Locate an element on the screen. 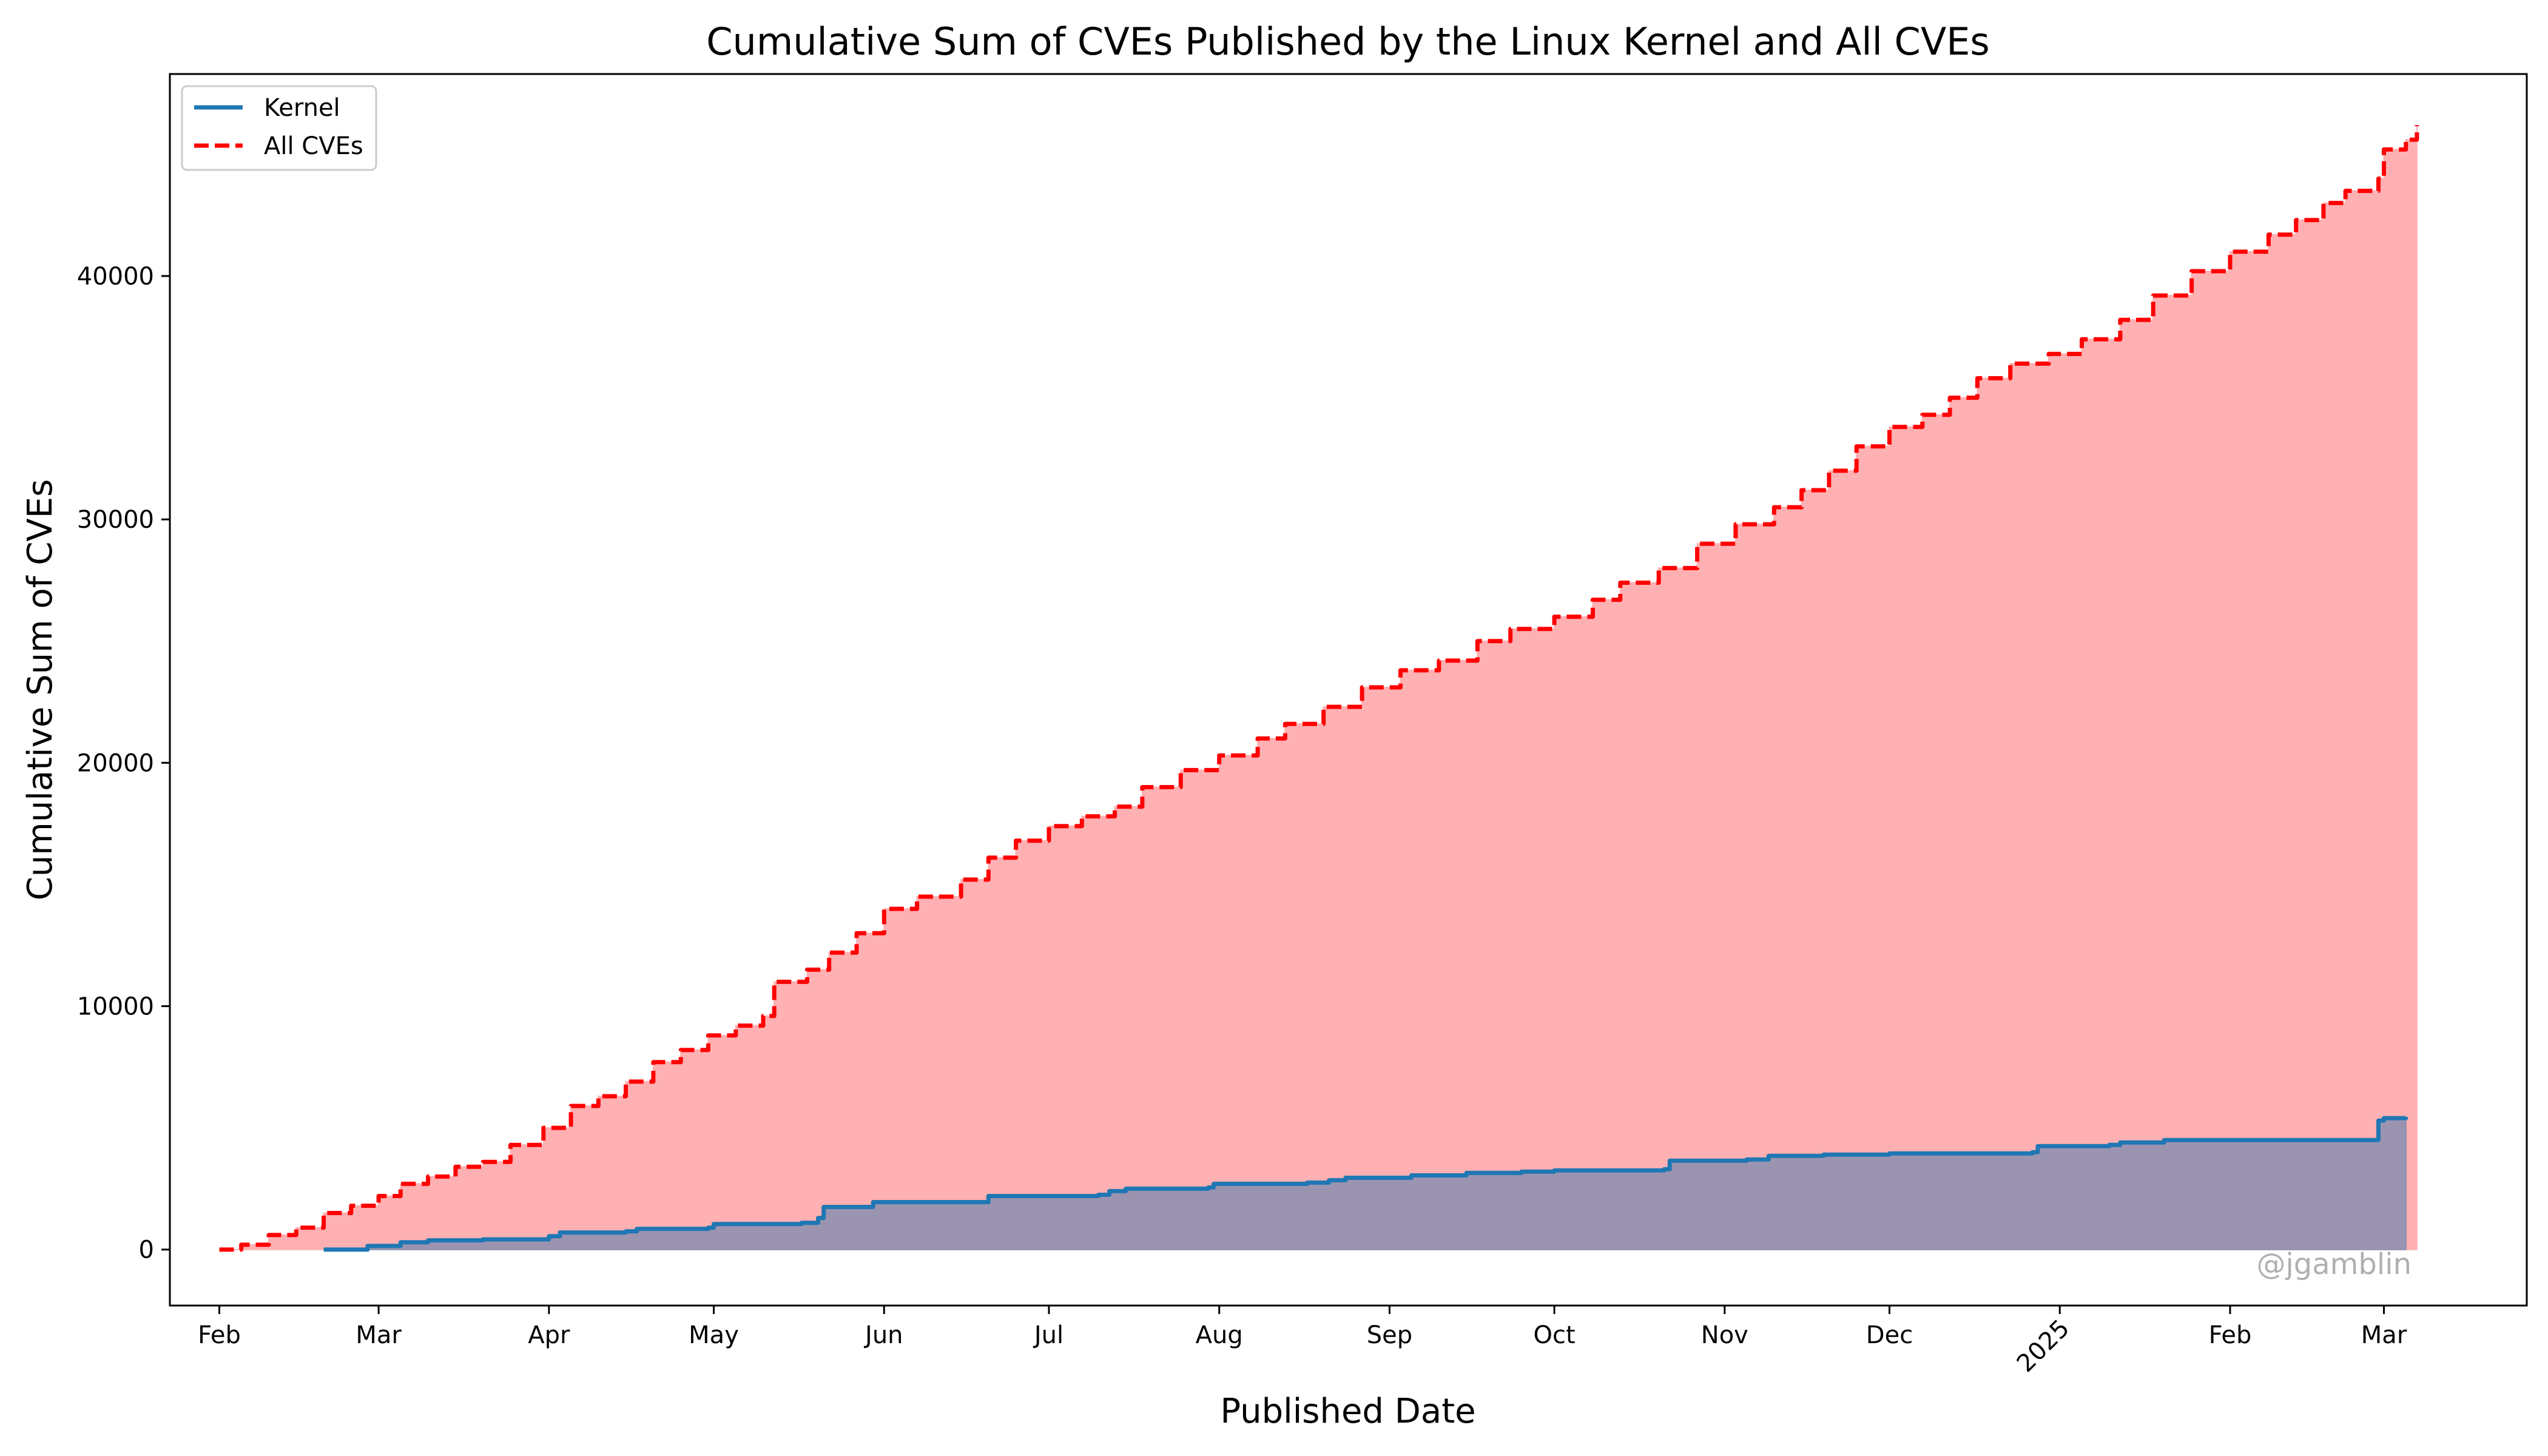 The height and width of the screenshot is (1456, 2548). y-tick-label: 0 is located at coordinates (146, 1250).